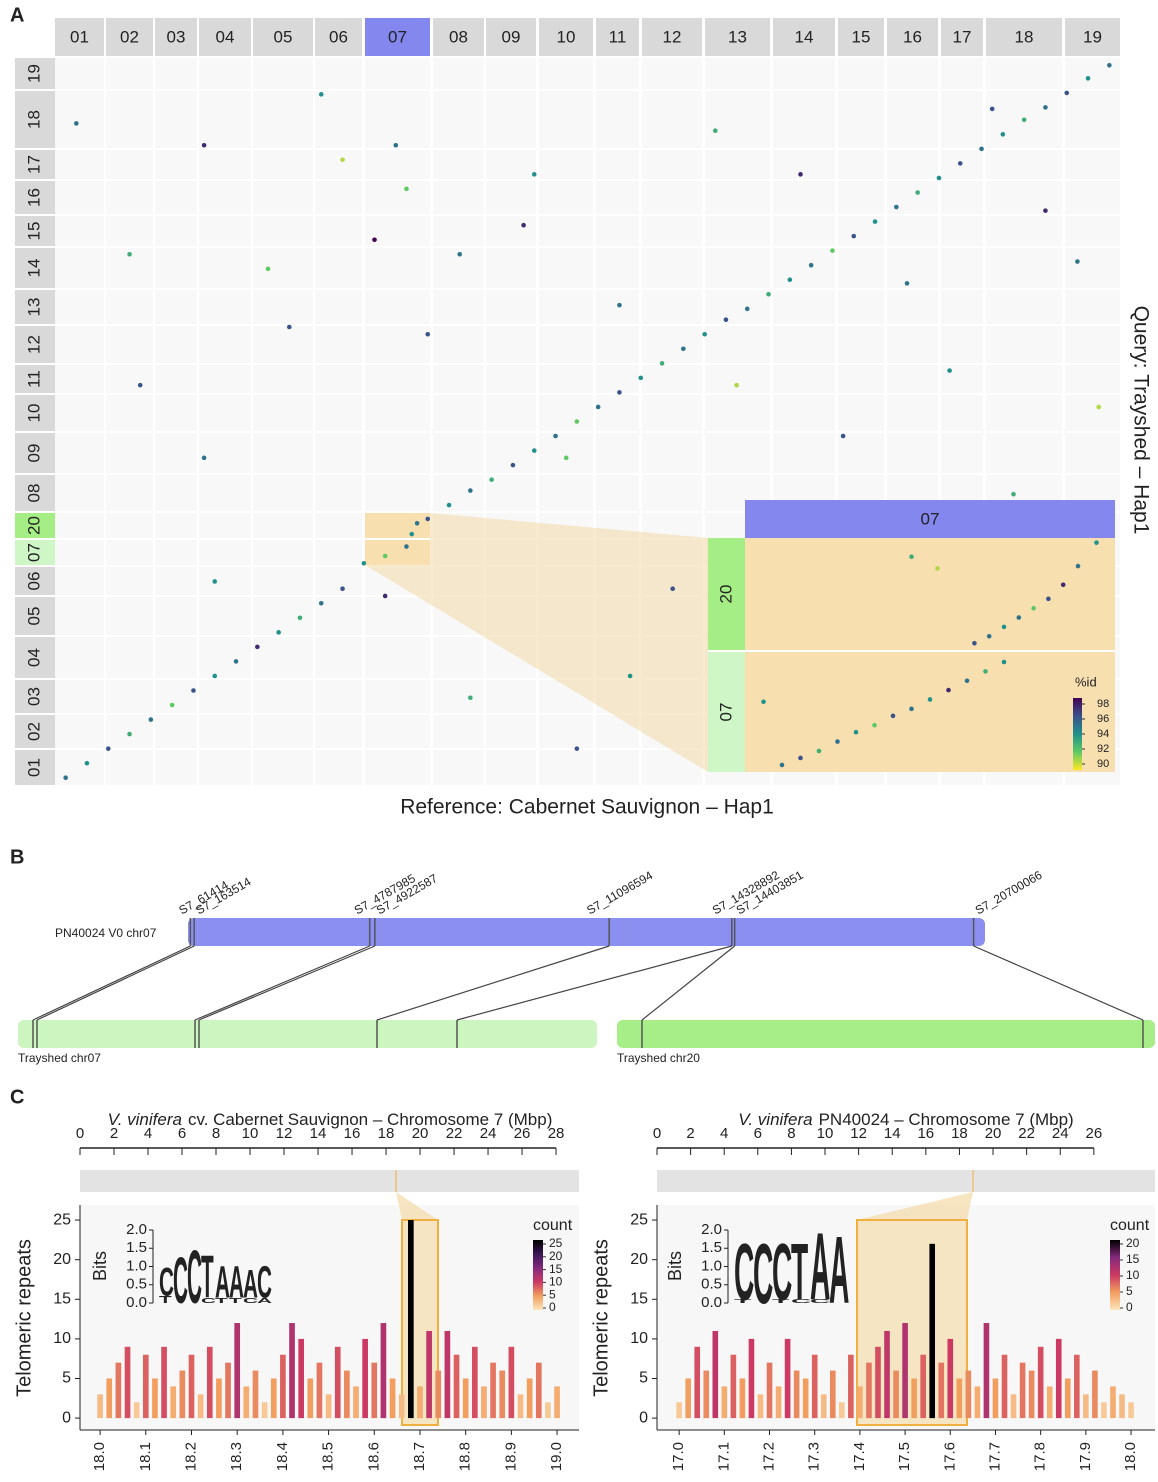  I want to click on top-tick-label: 26, so click(522, 1133).